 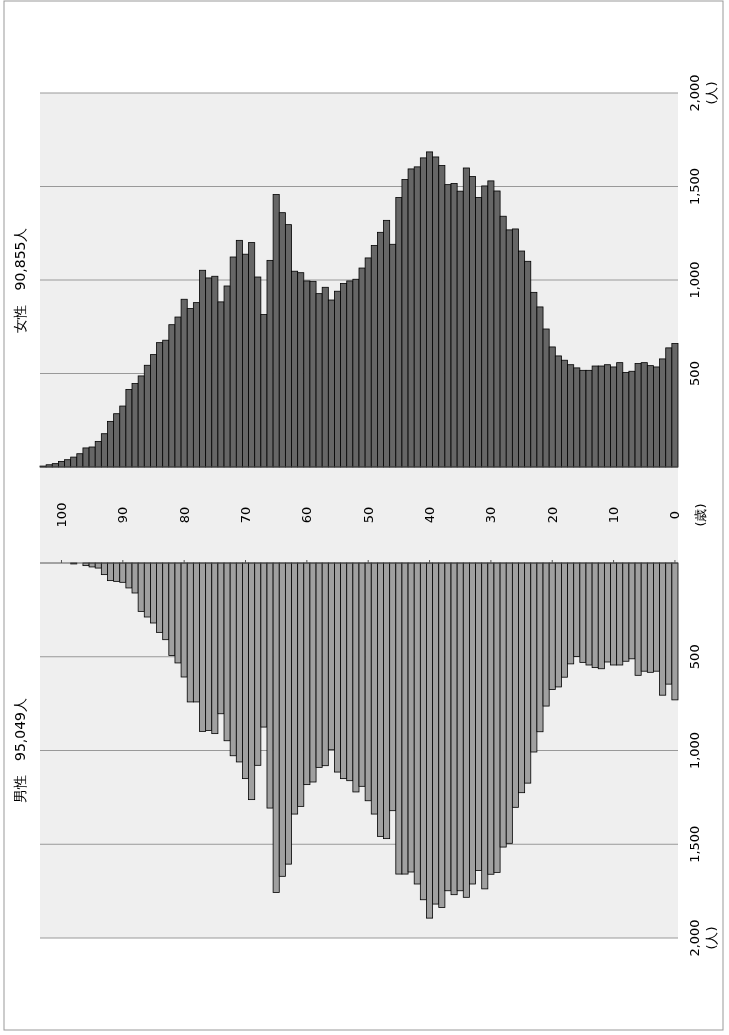 I want to click on text: 女性 90,855人, so click(x=20, y=280).